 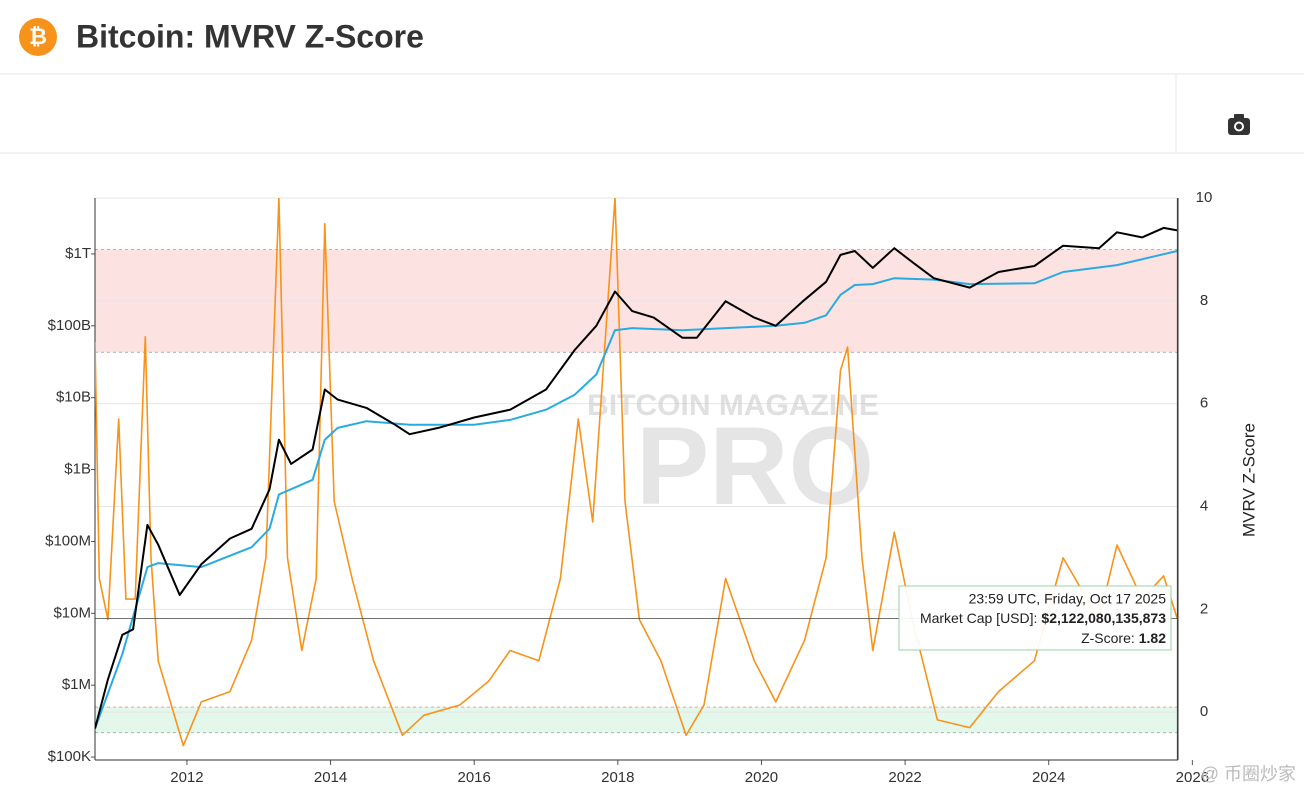 What do you see at coordinates (330, 777) in the screenshot?
I see `x-tick-label: 2014` at bounding box center [330, 777].